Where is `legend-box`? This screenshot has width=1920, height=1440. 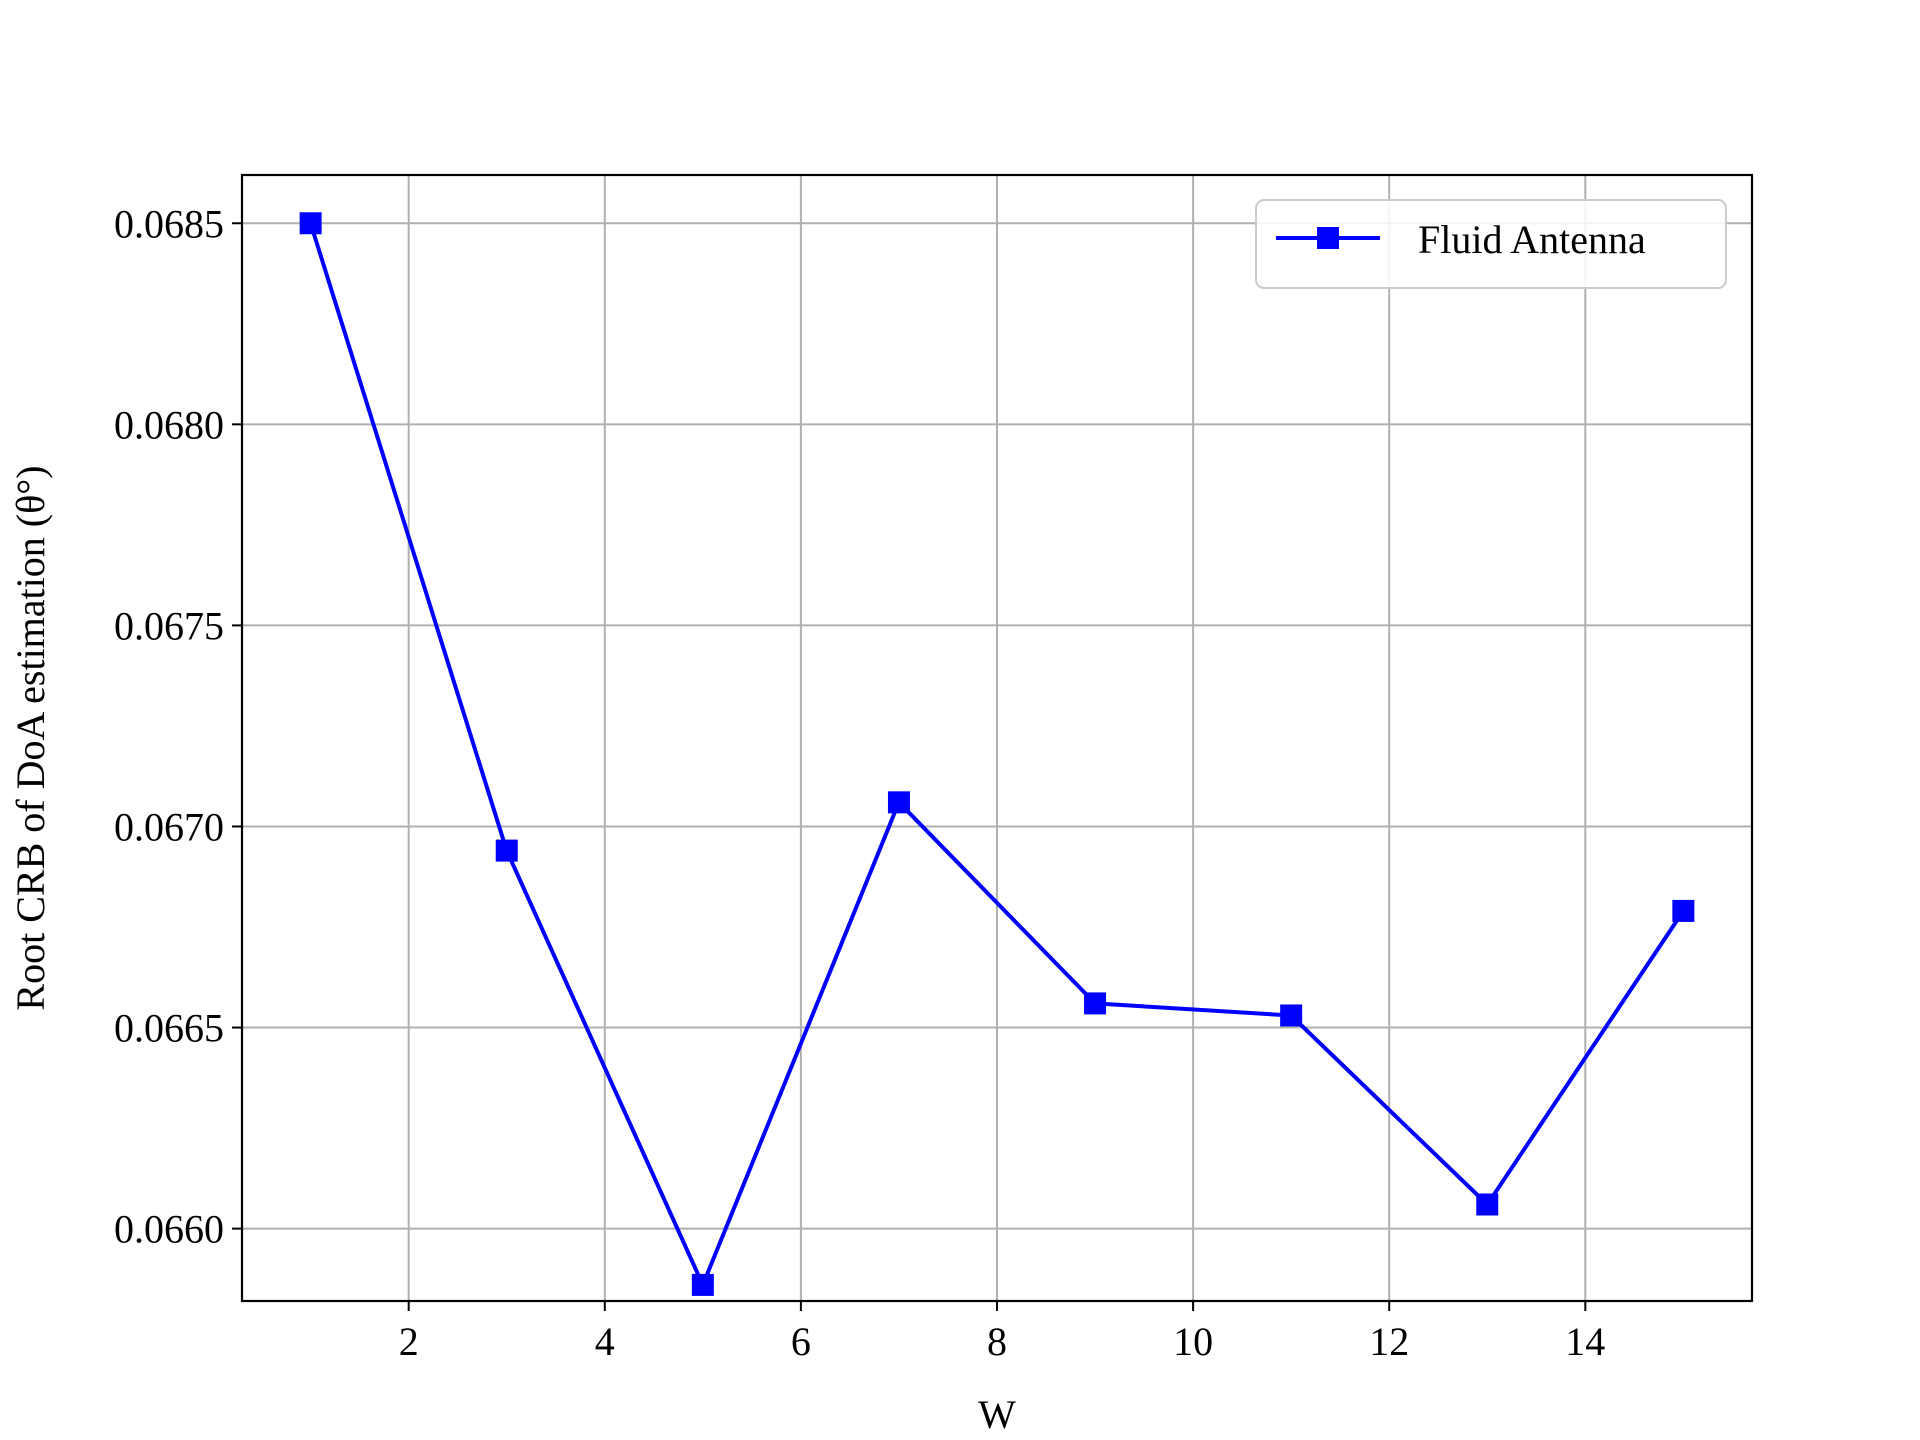
legend-box is located at coordinates (1491, 244).